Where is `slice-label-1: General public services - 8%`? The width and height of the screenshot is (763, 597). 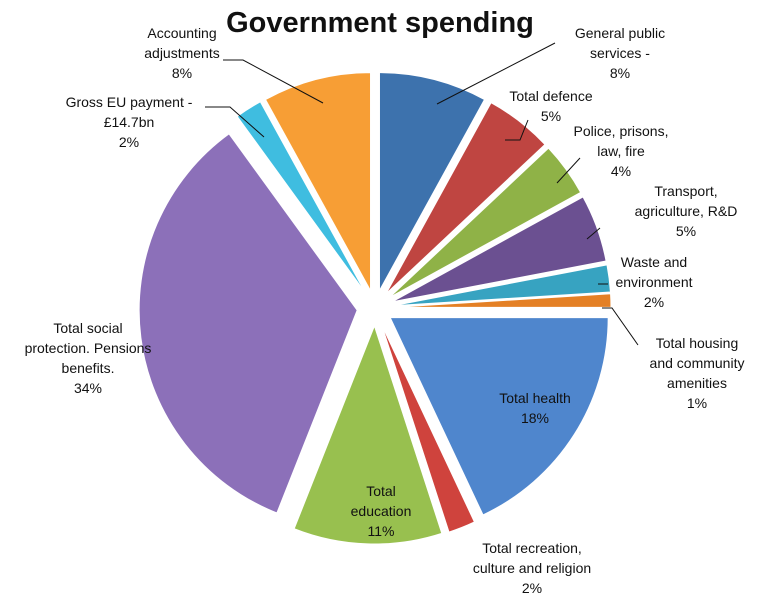 slice-label-1: General public services - 8% is located at coordinates (620, 53).